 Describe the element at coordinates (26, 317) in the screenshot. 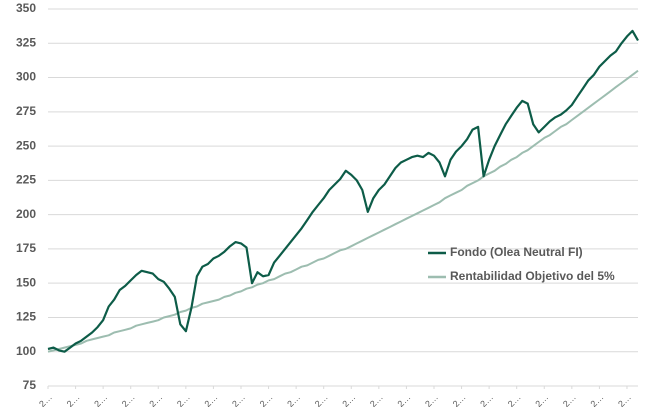

I see `y-tick-label: 125` at that location.